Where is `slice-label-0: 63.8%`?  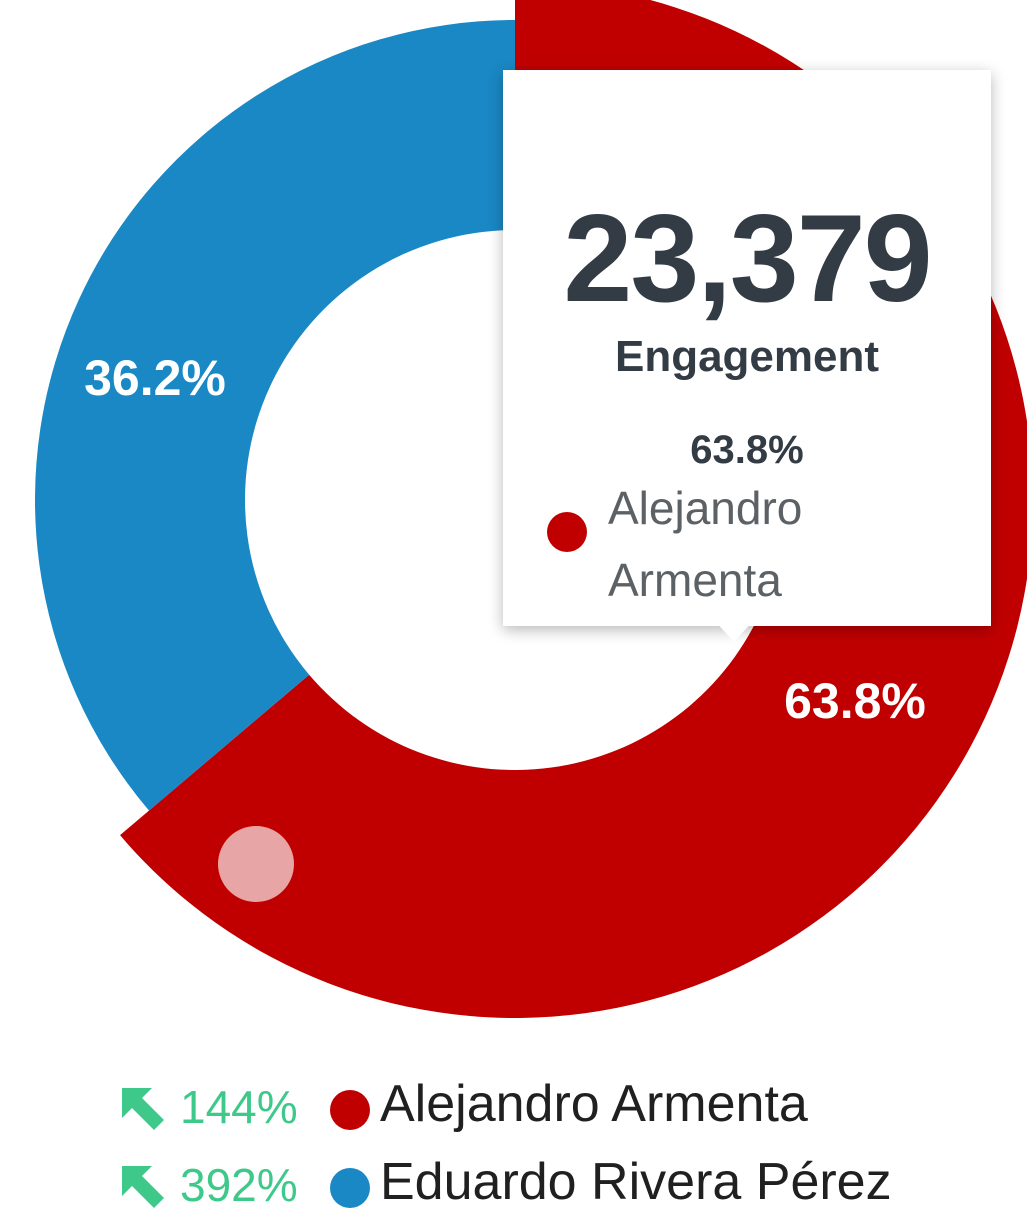
slice-label-0: 63.8% is located at coordinates (855, 701).